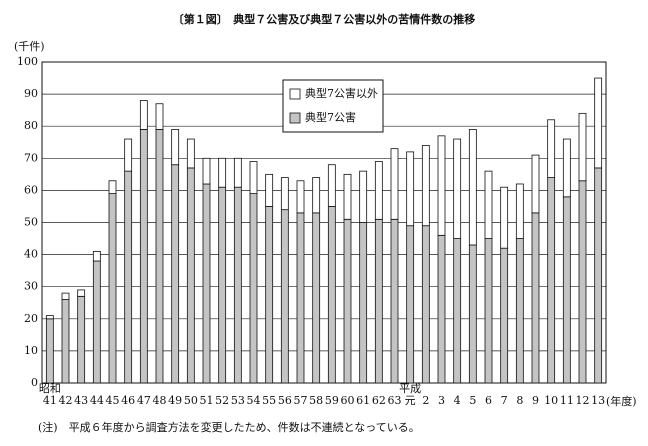  I want to click on x-tick-label: 62, so click(379, 400).